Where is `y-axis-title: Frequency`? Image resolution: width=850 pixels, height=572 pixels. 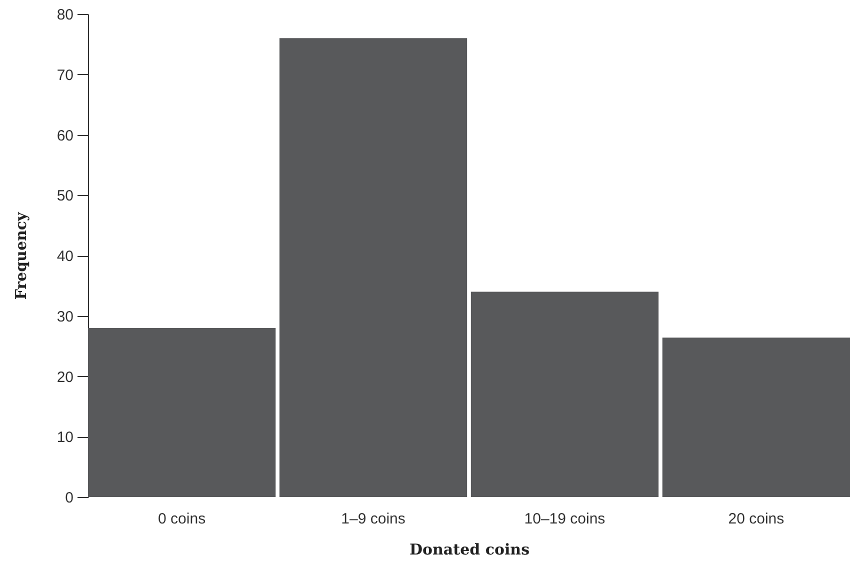 y-axis-title: Frequency is located at coordinates (21, 255).